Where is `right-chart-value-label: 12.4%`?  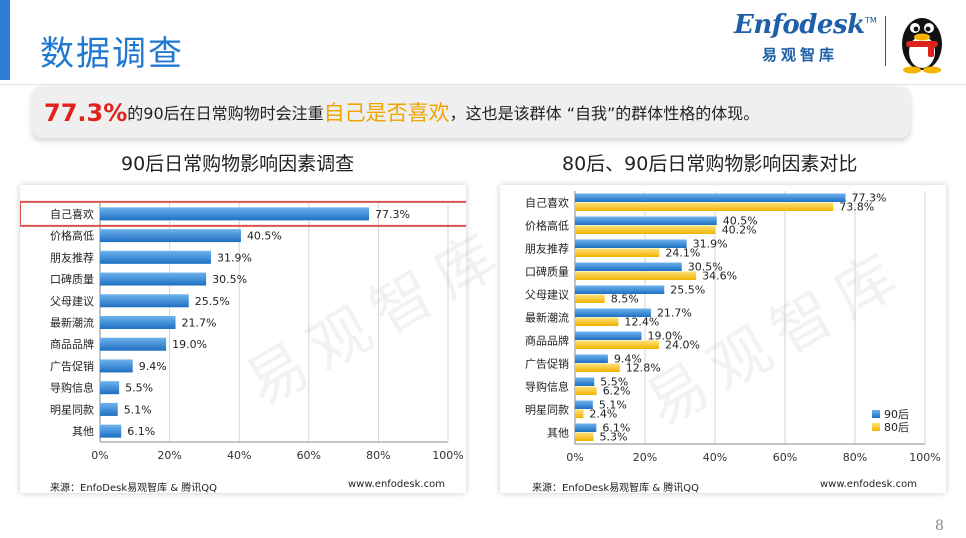 right-chart-value-label: 12.4% is located at coordinates (641, 322).